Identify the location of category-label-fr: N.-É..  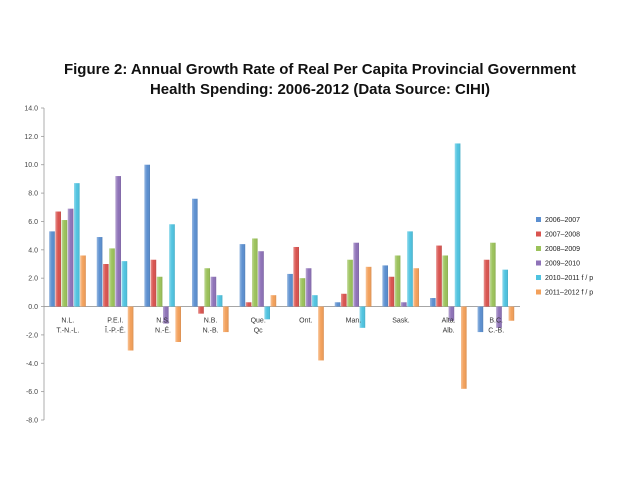
(163, 330).